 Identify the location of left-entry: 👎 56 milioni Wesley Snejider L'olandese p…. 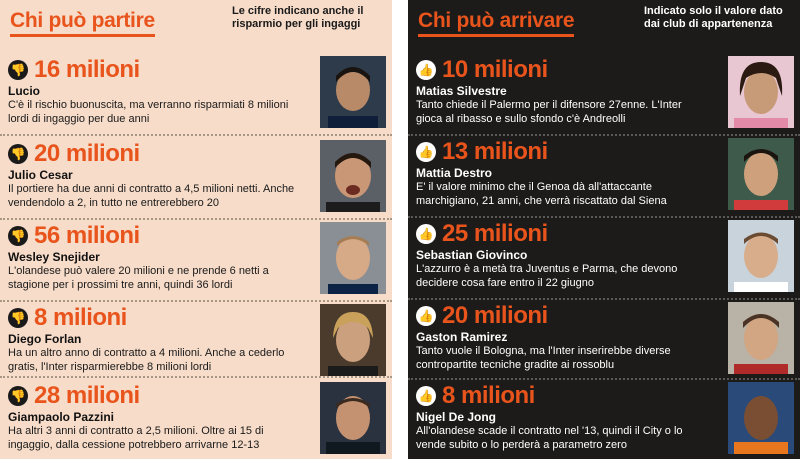
(196, 259).